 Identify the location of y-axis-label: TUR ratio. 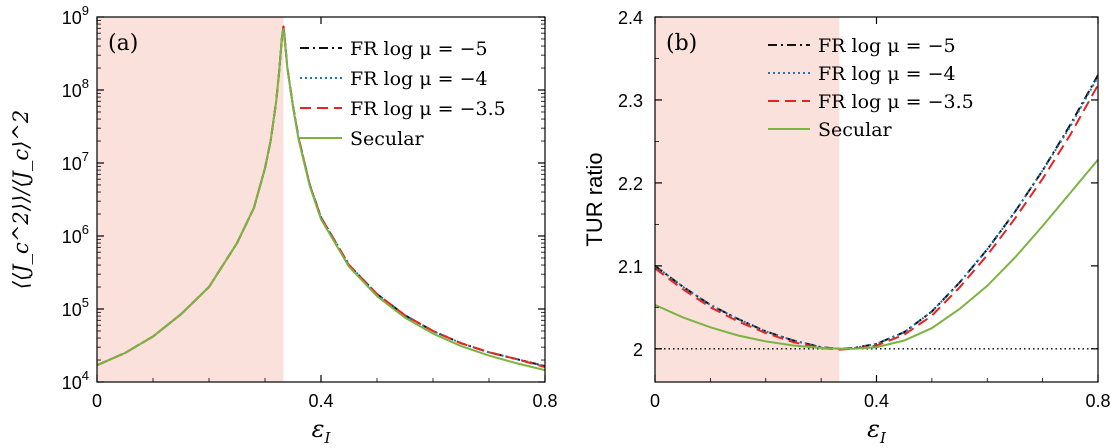
(594, 199).